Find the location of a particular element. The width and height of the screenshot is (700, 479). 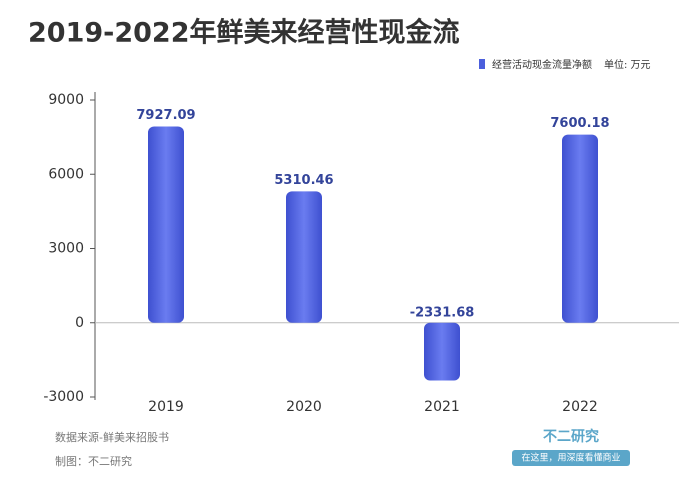

x-tick-label: 2021 is located at coordinates (442, 407).